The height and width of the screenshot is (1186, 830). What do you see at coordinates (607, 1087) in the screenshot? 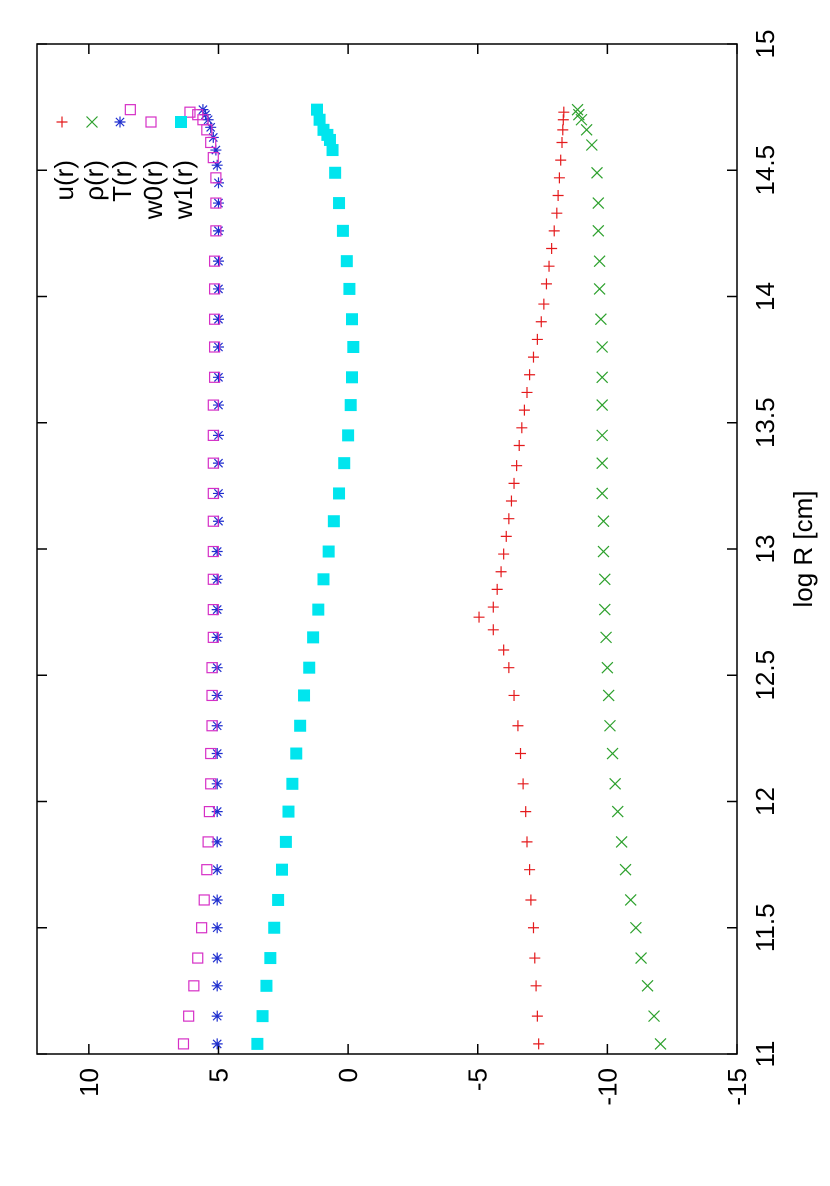
I see `y-tick-label: -10` at bounding box center [607, 1087].